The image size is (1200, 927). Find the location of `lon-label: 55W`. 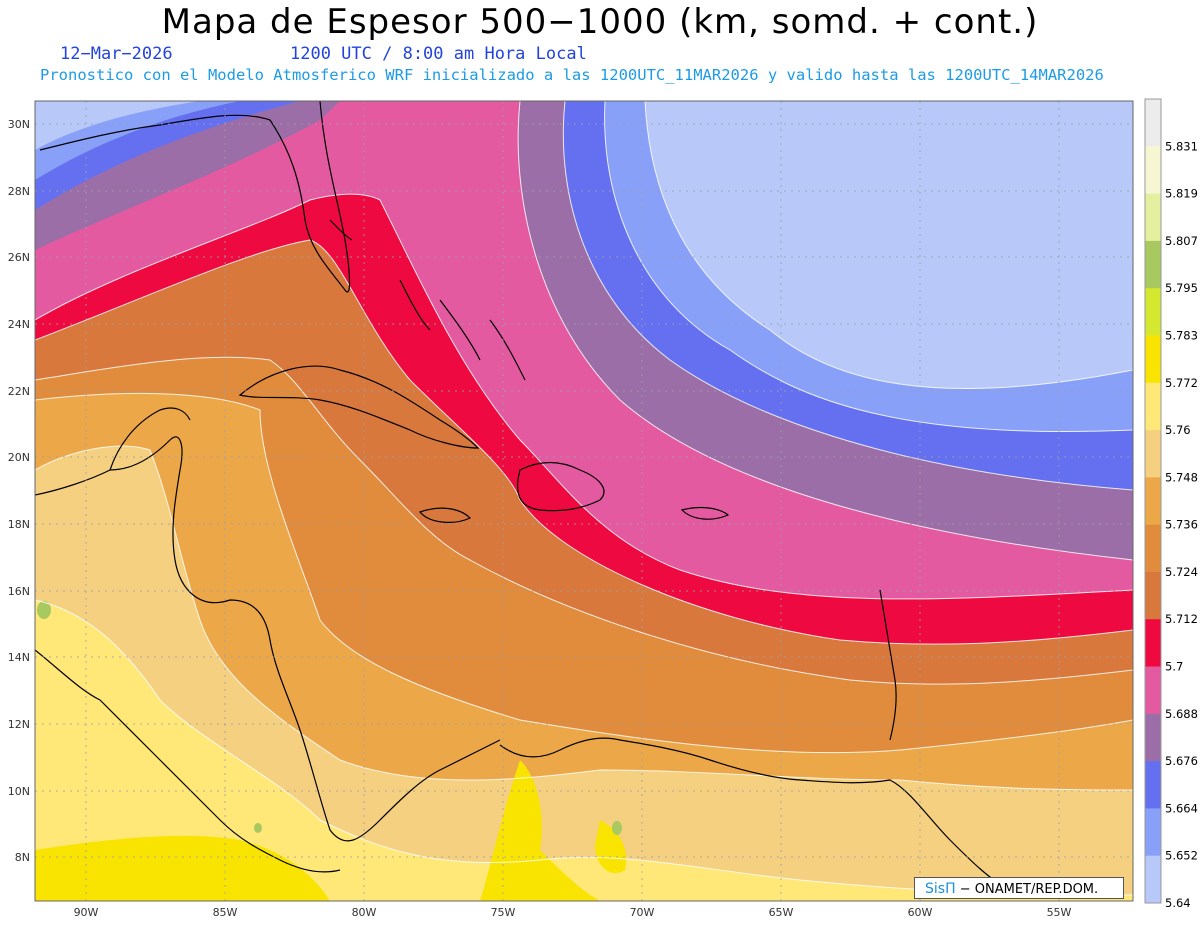

lon-label: 55W is located at coordinates (1059, 912).